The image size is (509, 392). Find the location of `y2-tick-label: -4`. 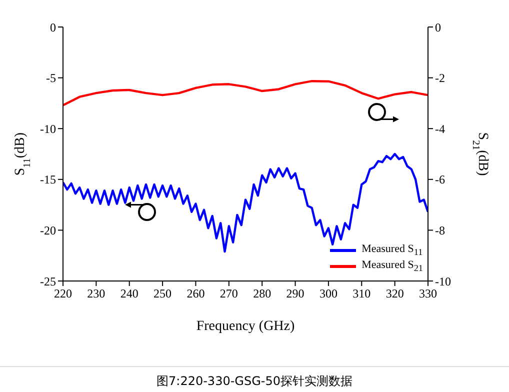

y2-tick-label: -4 is located at coordinates (440, 129).